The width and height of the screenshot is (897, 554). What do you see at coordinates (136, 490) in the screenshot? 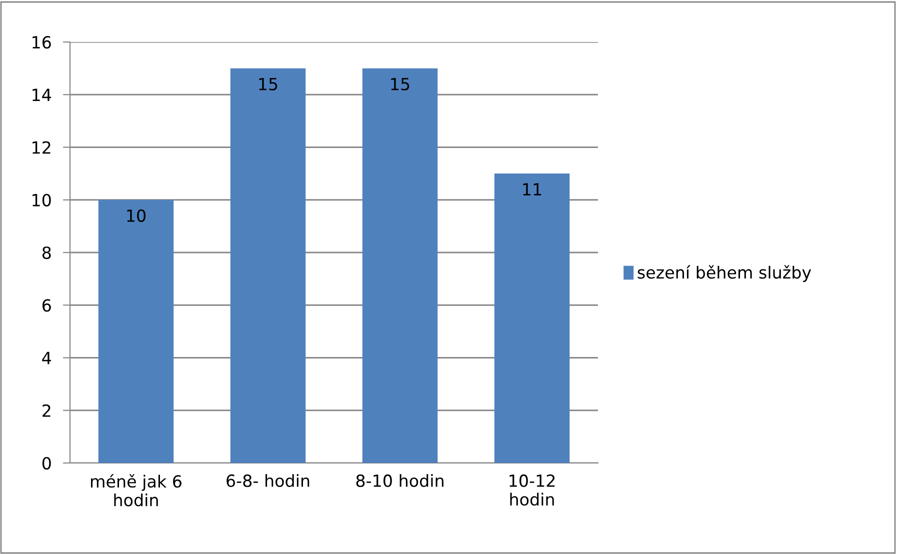
I see `x-tick-label: méně jak 6 hodin` at bounding box center [136, 490].